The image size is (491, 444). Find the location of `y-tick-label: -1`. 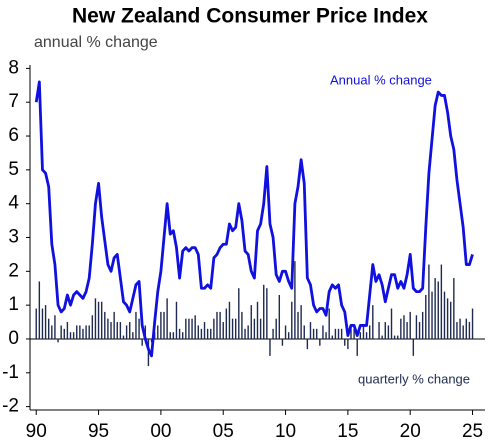

y-tick-label: -1 is located at coordinates (10, 372).